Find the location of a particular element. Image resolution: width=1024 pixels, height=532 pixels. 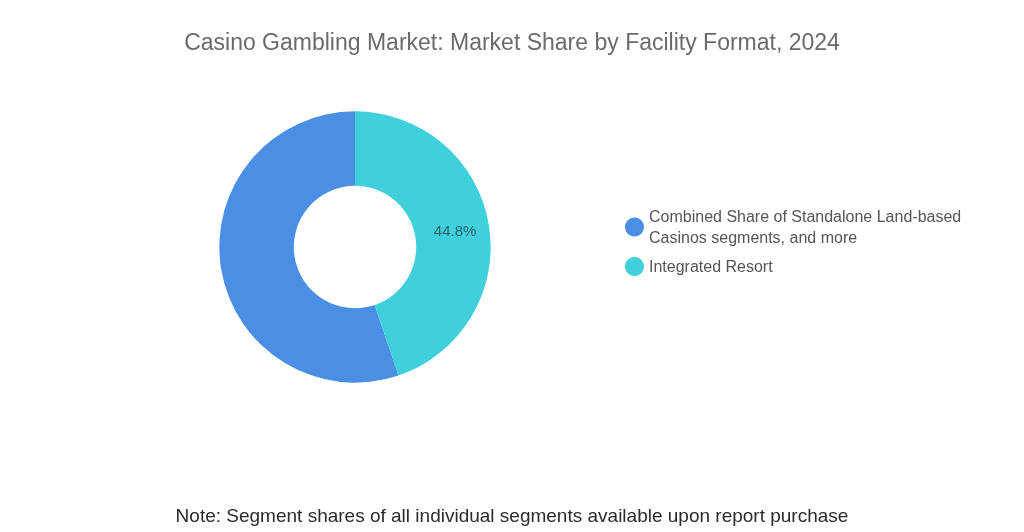

text: Note: Segment shares of all individual segments available upon report purchase is located at coordinates (512, 515).